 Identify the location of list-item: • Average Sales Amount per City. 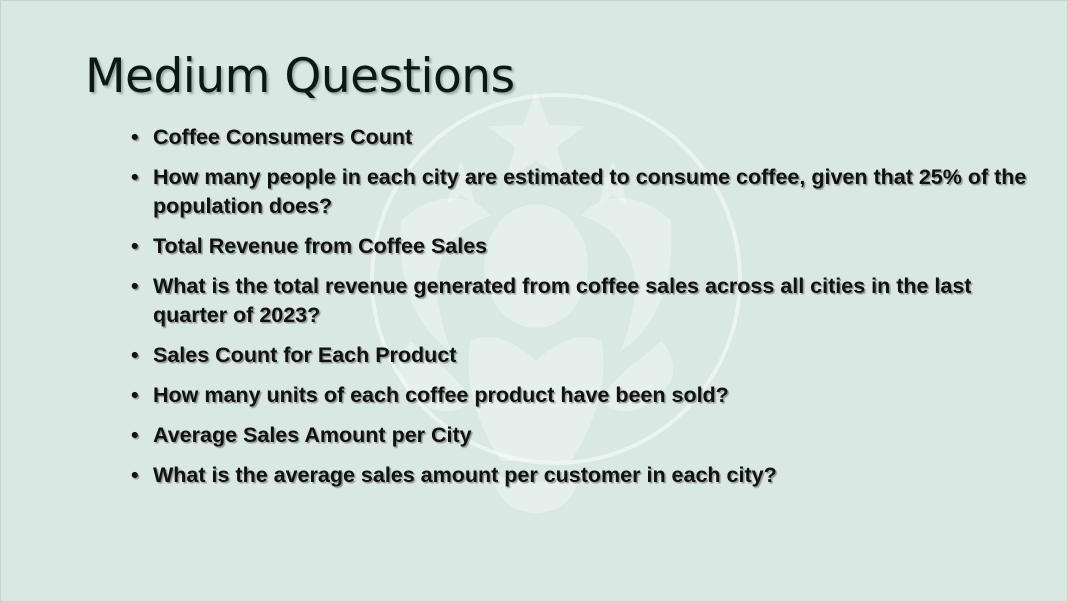
(586, 435).